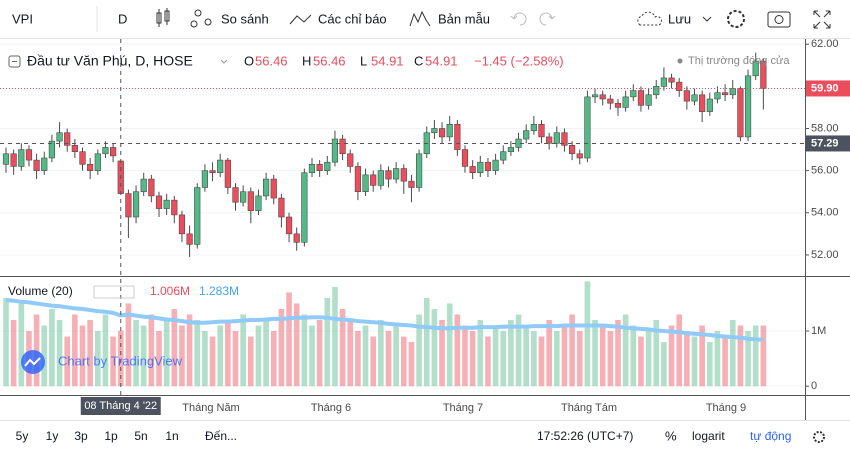 The image size is (850, 459). I want to click on symbol: VPI, so click(22, 18).